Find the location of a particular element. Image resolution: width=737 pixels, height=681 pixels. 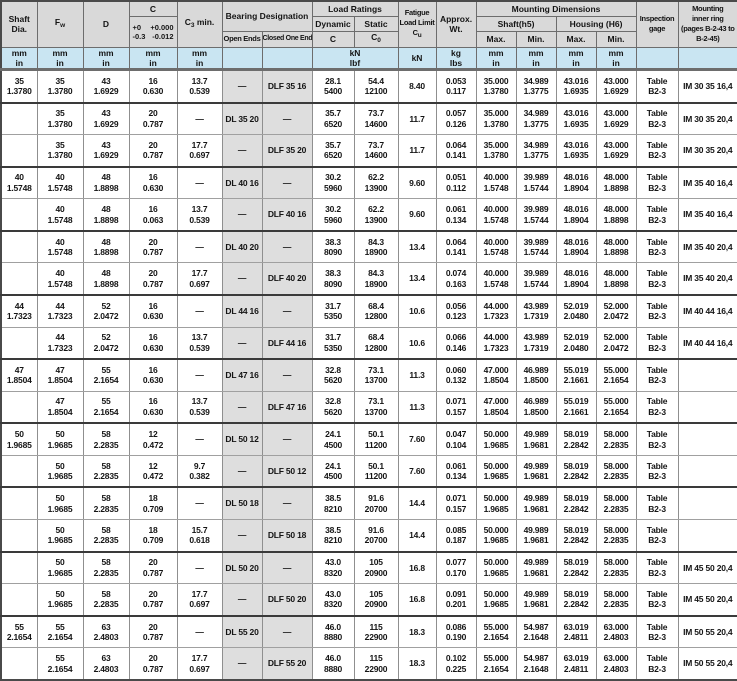

col-header-c3-min: C3 min. is located at coordinates (199, 24).